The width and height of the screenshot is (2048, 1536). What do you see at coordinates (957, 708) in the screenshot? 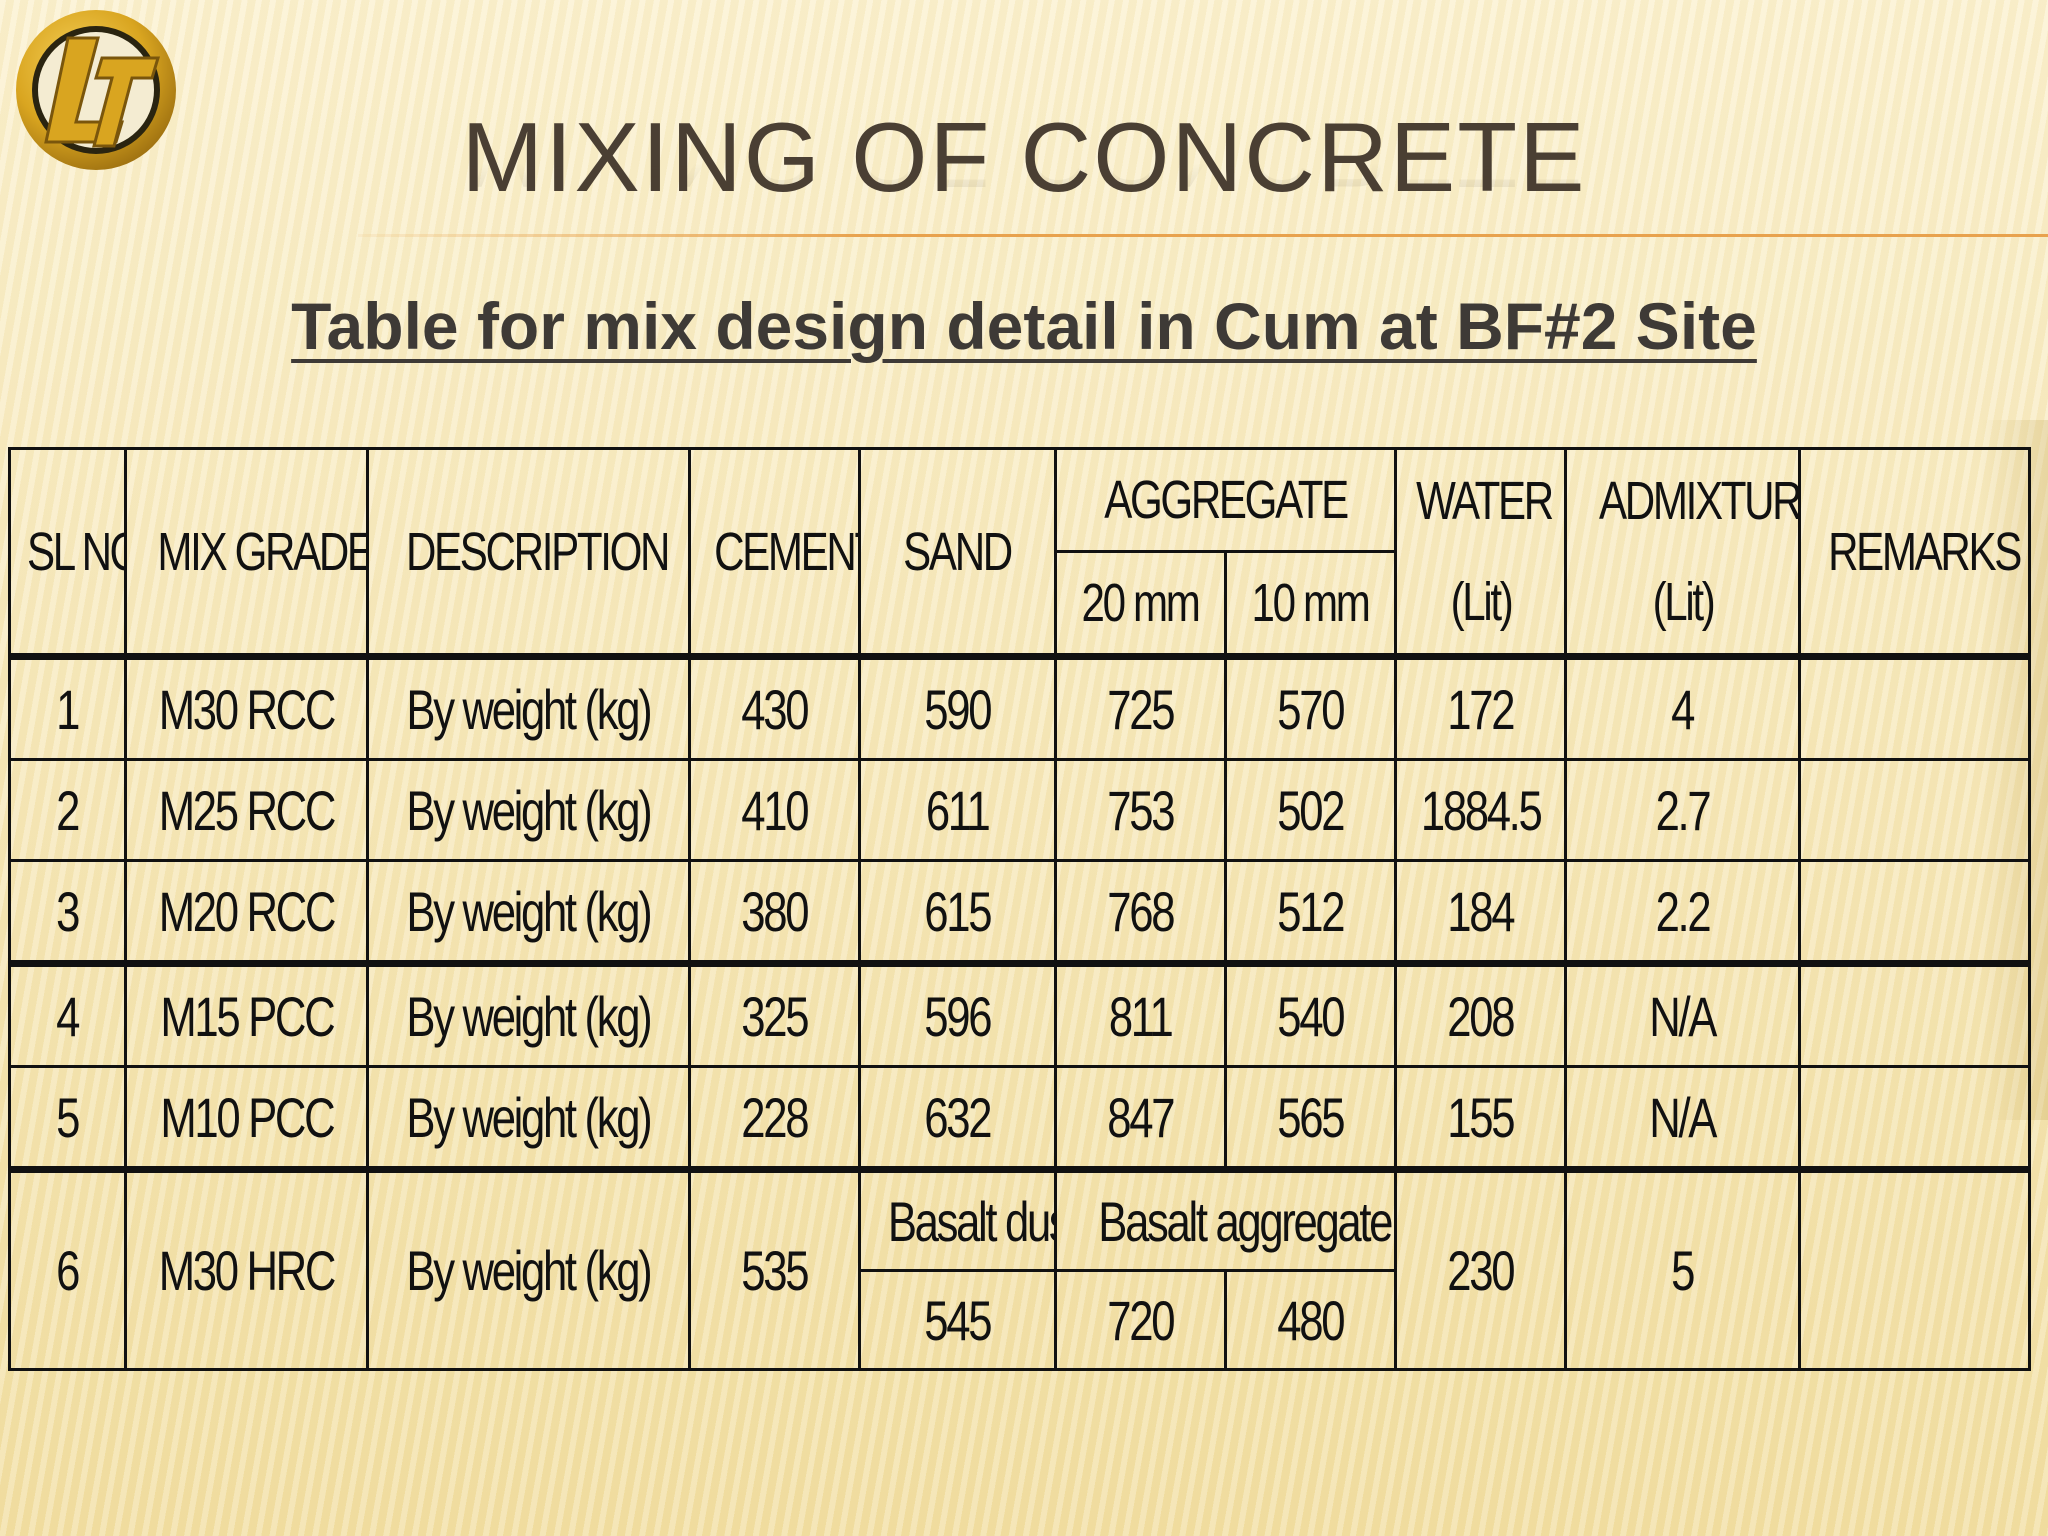
I see `cell-sand: 590` at bounding box center [957, 708].